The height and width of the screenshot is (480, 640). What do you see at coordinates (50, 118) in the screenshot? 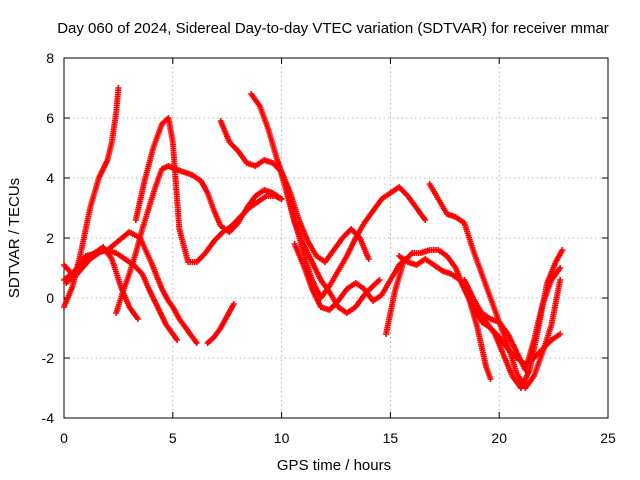
I see `y-tick-label: 6` at bounding box center [50, 118].